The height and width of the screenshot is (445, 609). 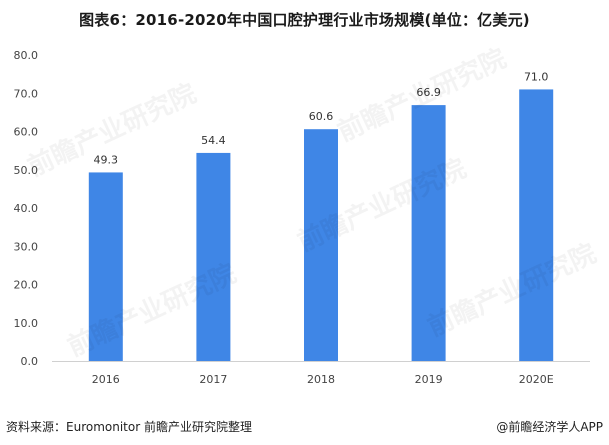 I want to click on y-axis-ticks: 0.0 10.0 20.0 30.0 40.0 50.0 60.0 70.0 80.0, so click(x=26, y=208).